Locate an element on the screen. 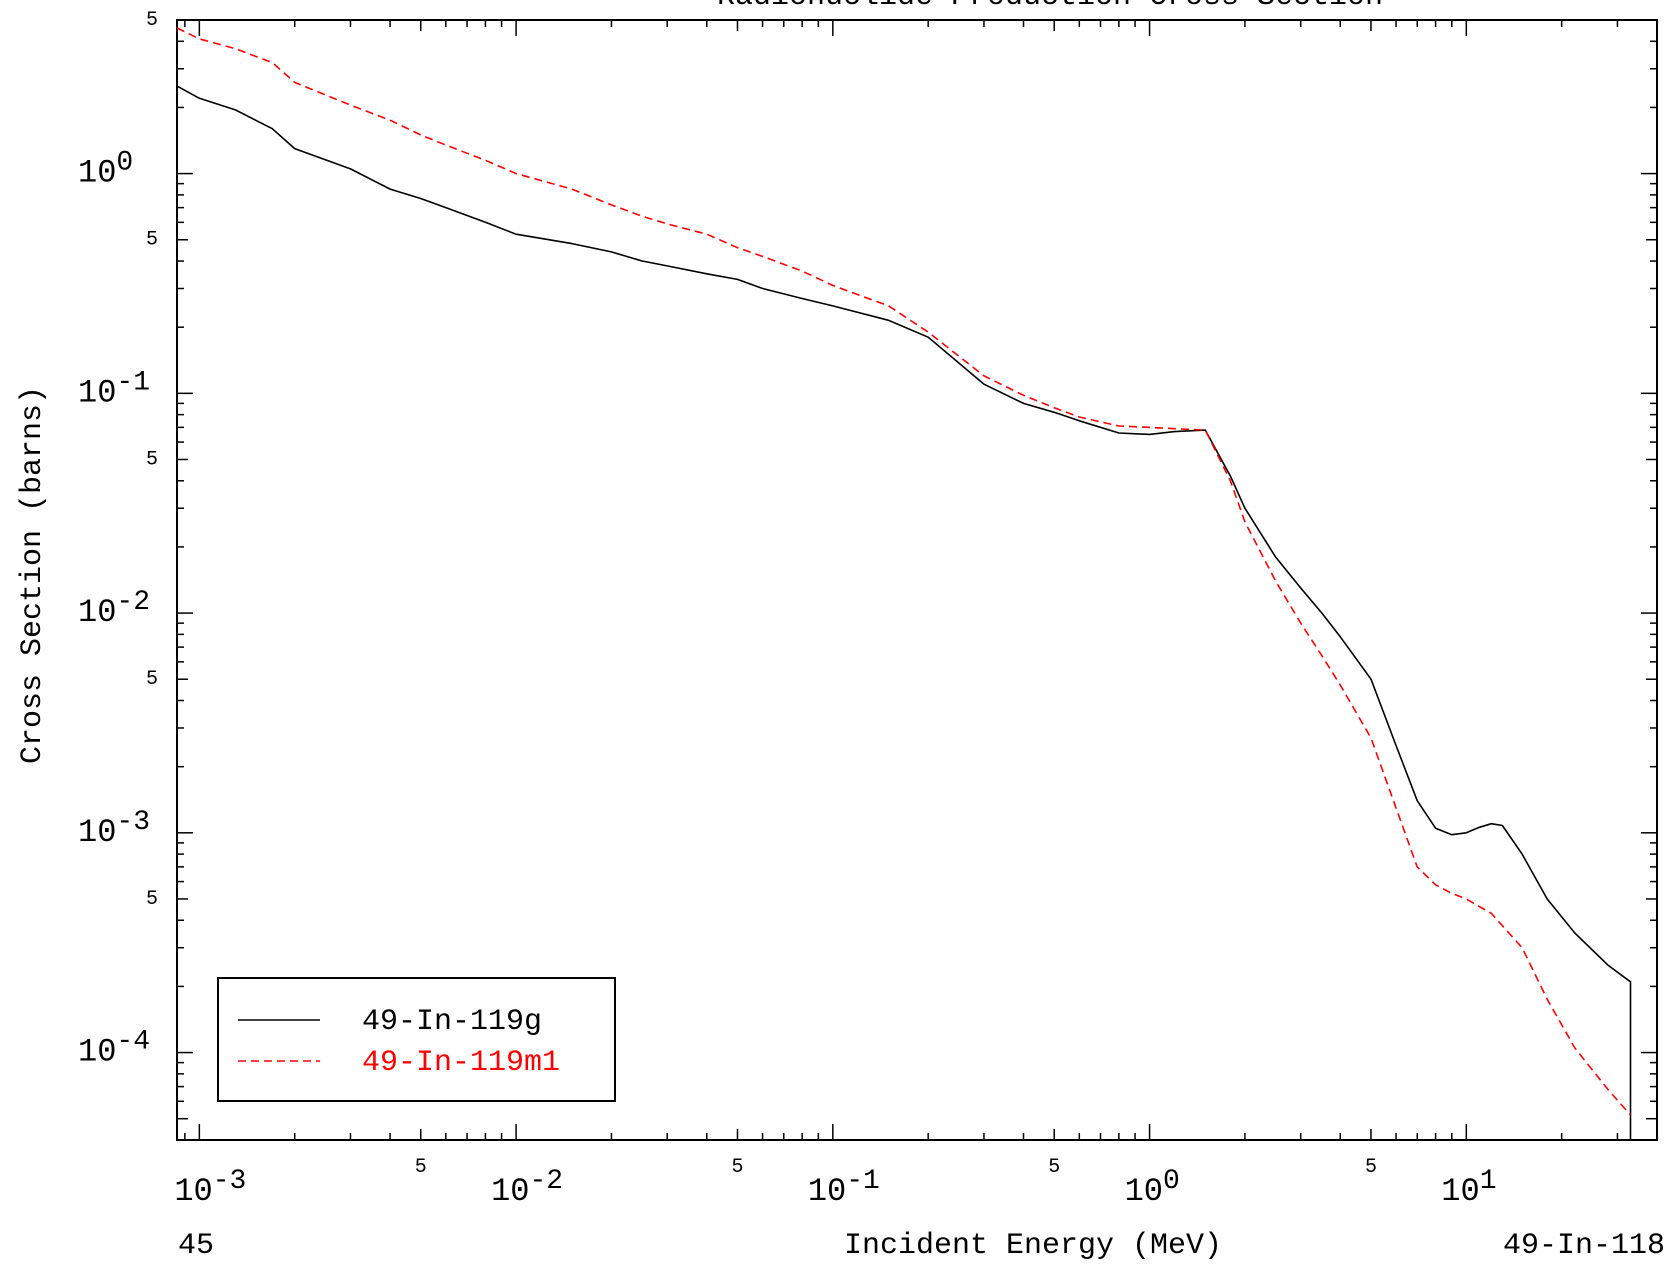  x-tick-label: 10⁻³ is located at coordinates (210, 1188).